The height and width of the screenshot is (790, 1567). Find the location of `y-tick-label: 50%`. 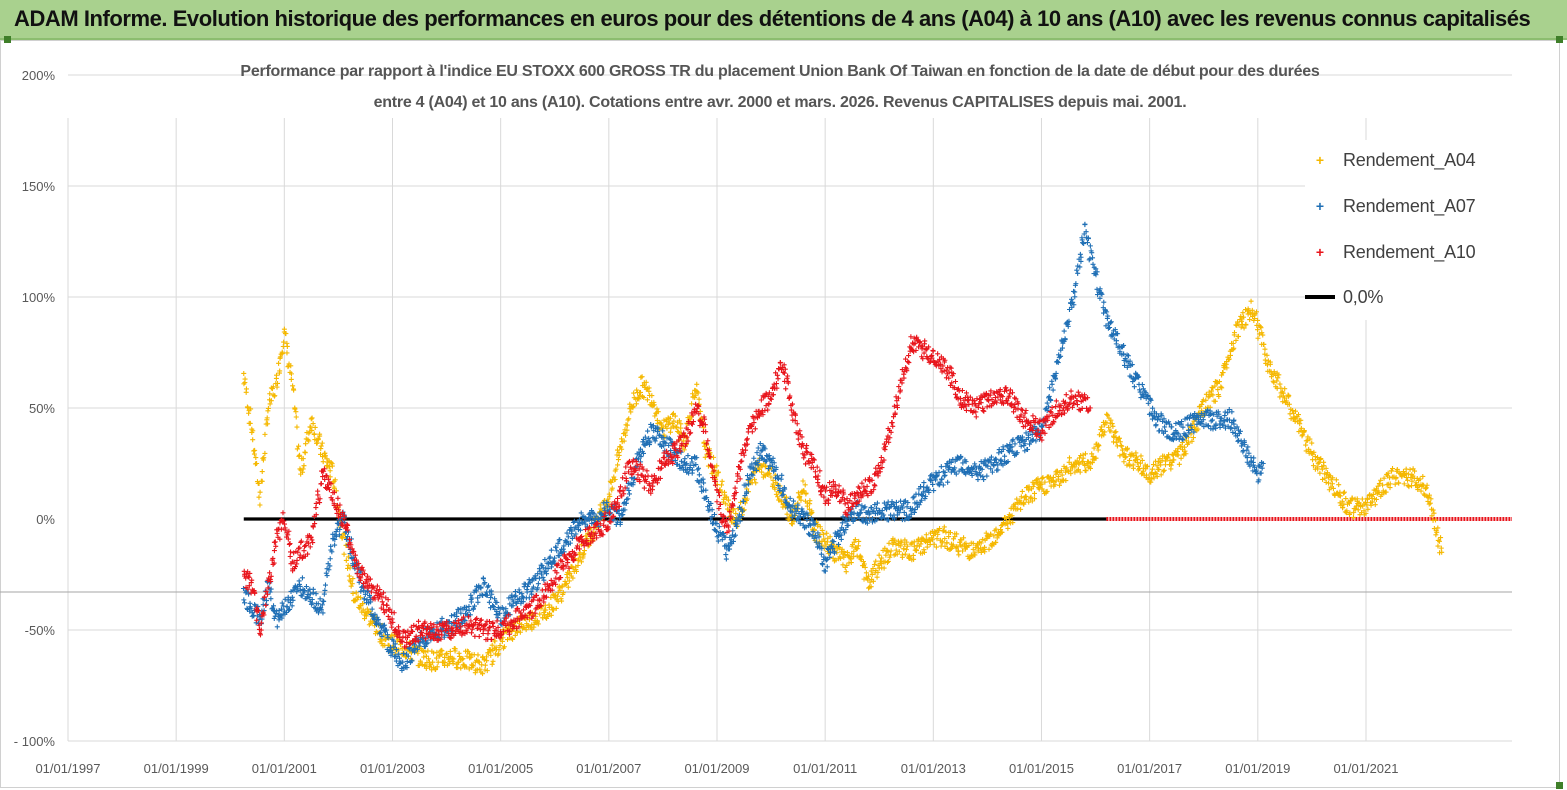

y-tick-label: 50% is located at coordinates (42, 408).